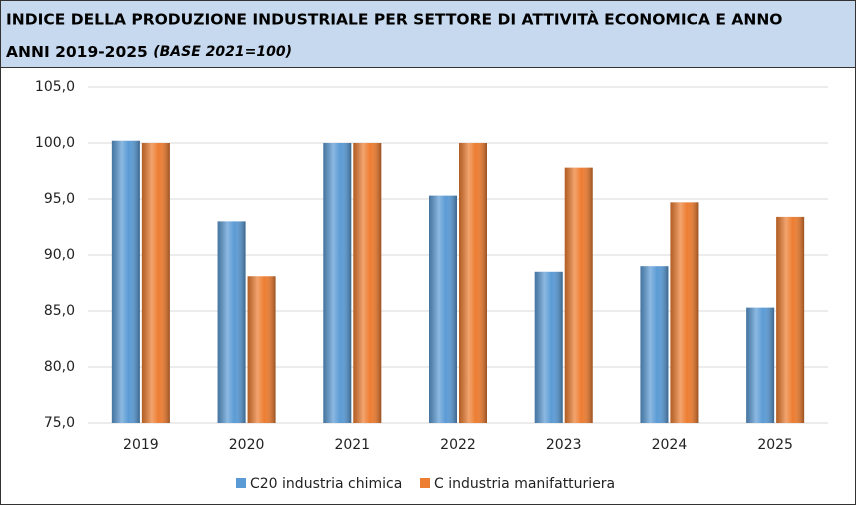 The image size is (856, 505). Describe the element at coordinates (59, 255) in the screenshot. I see `y-tick-label: 90,0` at that location.